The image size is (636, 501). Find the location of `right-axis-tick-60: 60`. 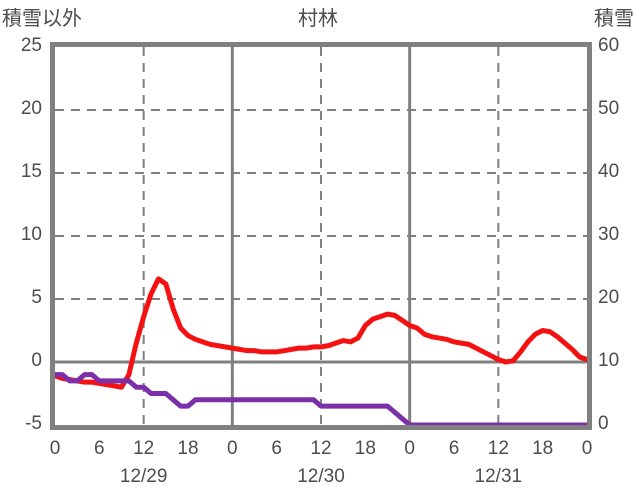

right-axis-tick-60: 60 is located at coordinates (609, 45).